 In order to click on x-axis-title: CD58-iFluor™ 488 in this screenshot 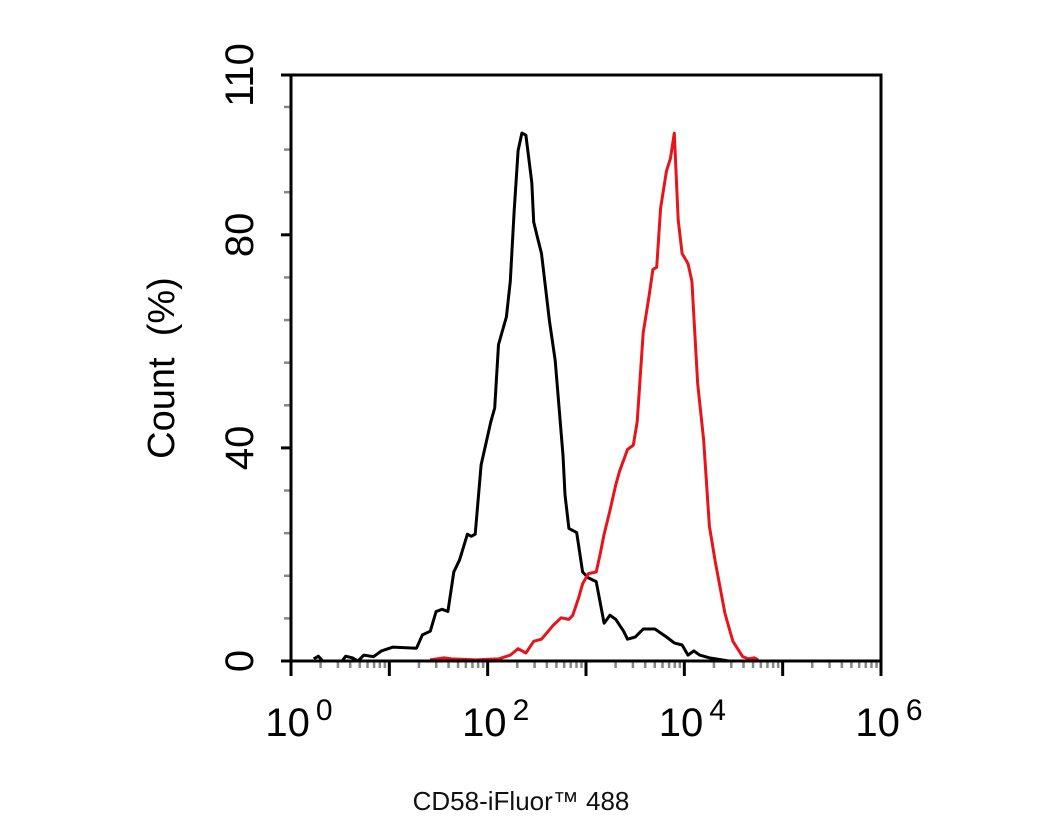, I will do `click(521, 801)`.